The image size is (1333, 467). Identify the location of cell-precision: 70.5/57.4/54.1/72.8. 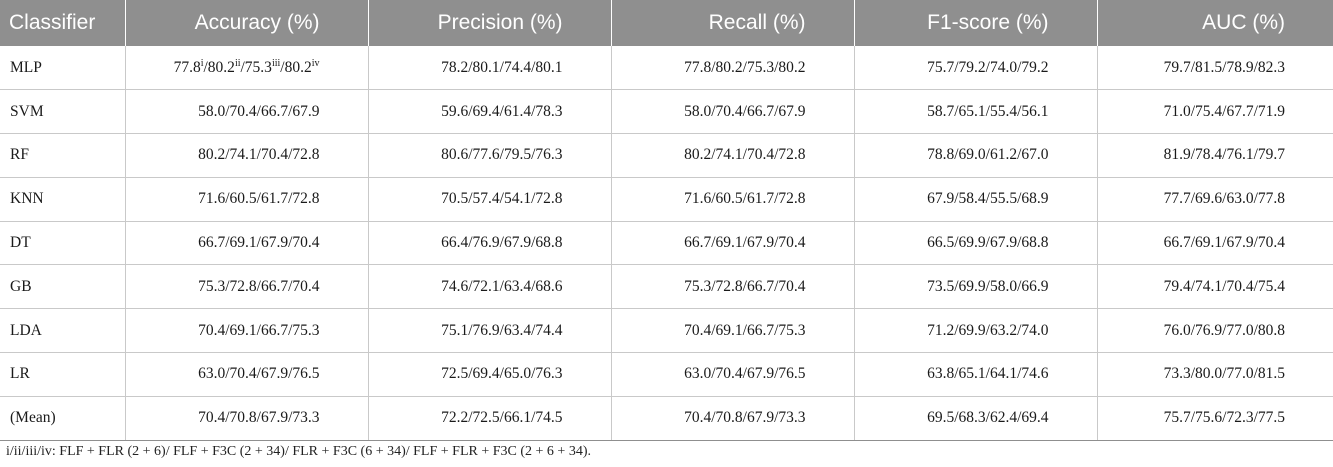
(489, 199).